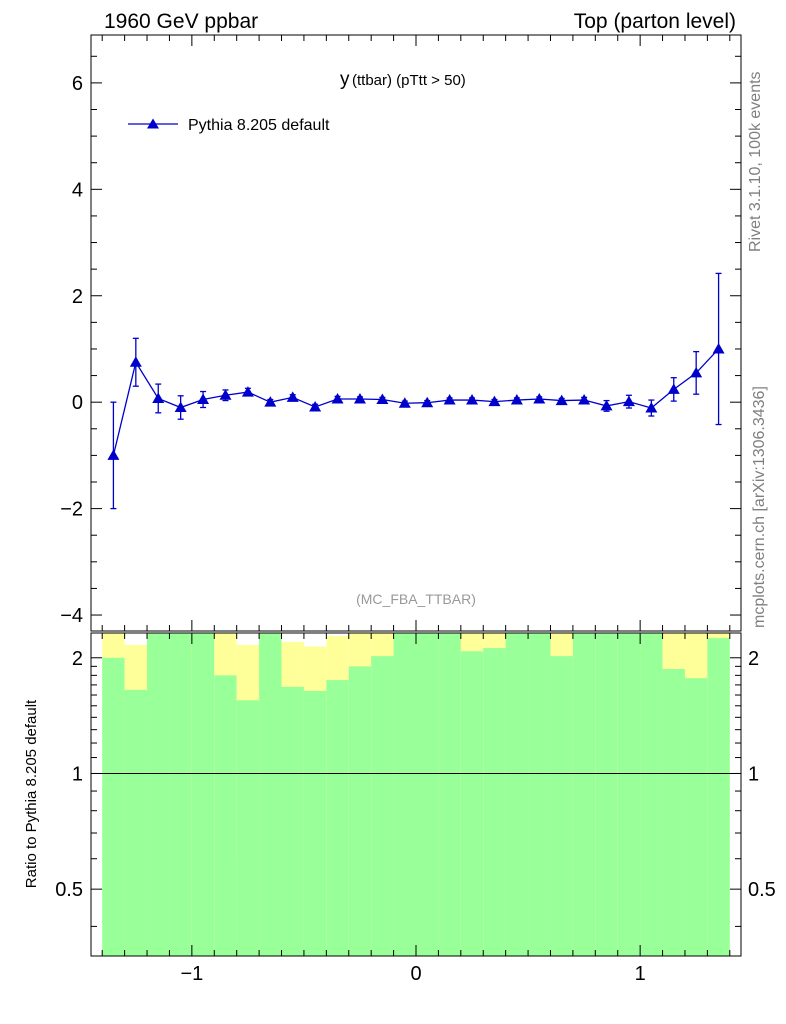 The image size is (786, 1024). What do you see at coordinates (409, 80) in the screenshot?
I see `plot-title-rest: (ttbar) (pTtt > 50)` at bounding box center [409, 80].